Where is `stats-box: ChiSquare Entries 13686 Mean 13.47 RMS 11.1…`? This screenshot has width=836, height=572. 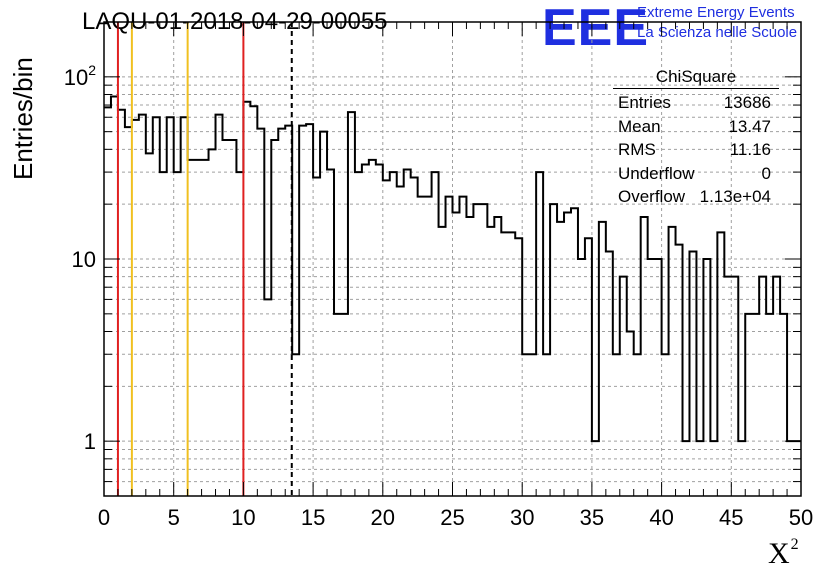
stats-box: ChiSquare Entries 13686 Mean 13.47 RMS 11.1… is located at coordinates (696, 137).